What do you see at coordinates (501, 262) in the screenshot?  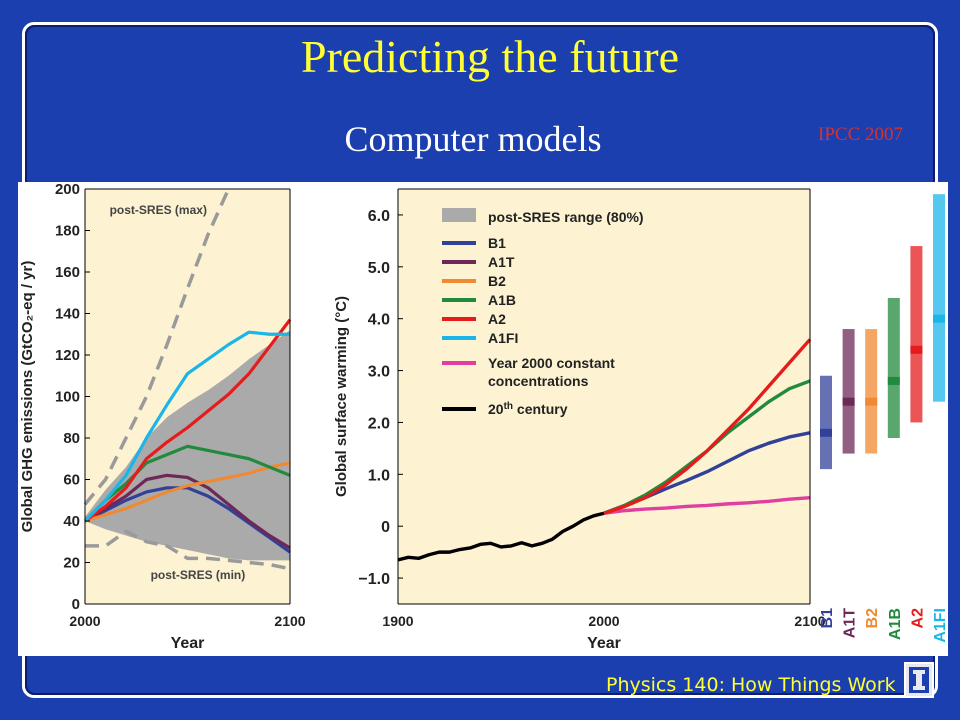 I see `legend-label-a1t: A1T` at bounding box center [501, 262].